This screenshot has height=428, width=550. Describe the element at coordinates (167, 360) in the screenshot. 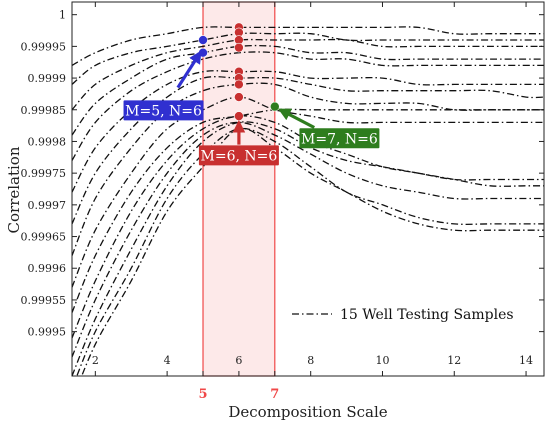

I see `x-tick-label: 4` at that location.